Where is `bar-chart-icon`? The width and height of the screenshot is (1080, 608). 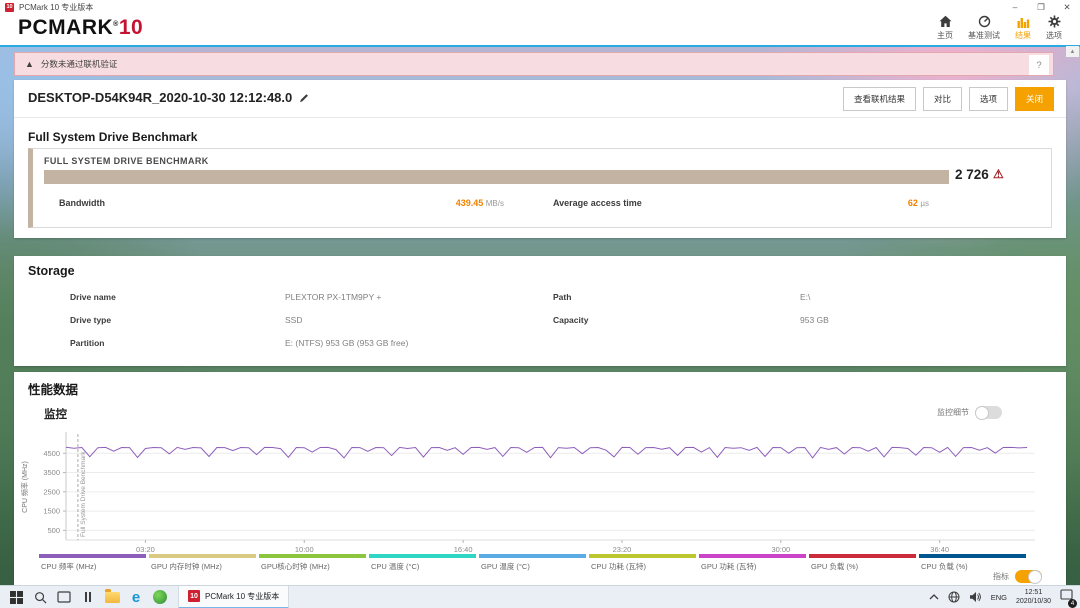
bar-chart-icon is located at coordinates (1023, 23).